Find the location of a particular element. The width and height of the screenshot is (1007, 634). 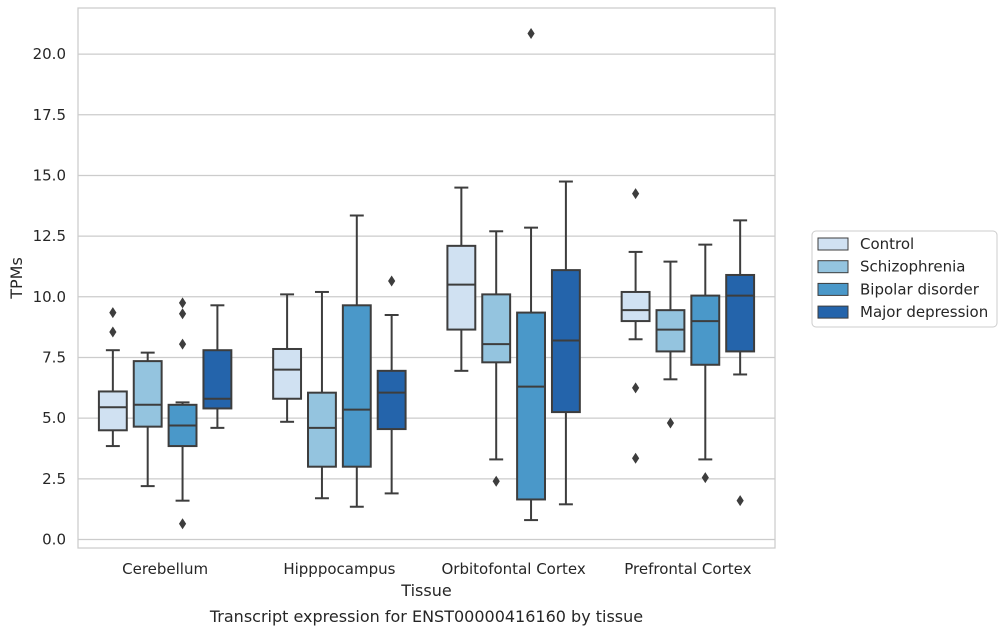

y-tick-label: 20.0 is located at coordinates (49, 54).